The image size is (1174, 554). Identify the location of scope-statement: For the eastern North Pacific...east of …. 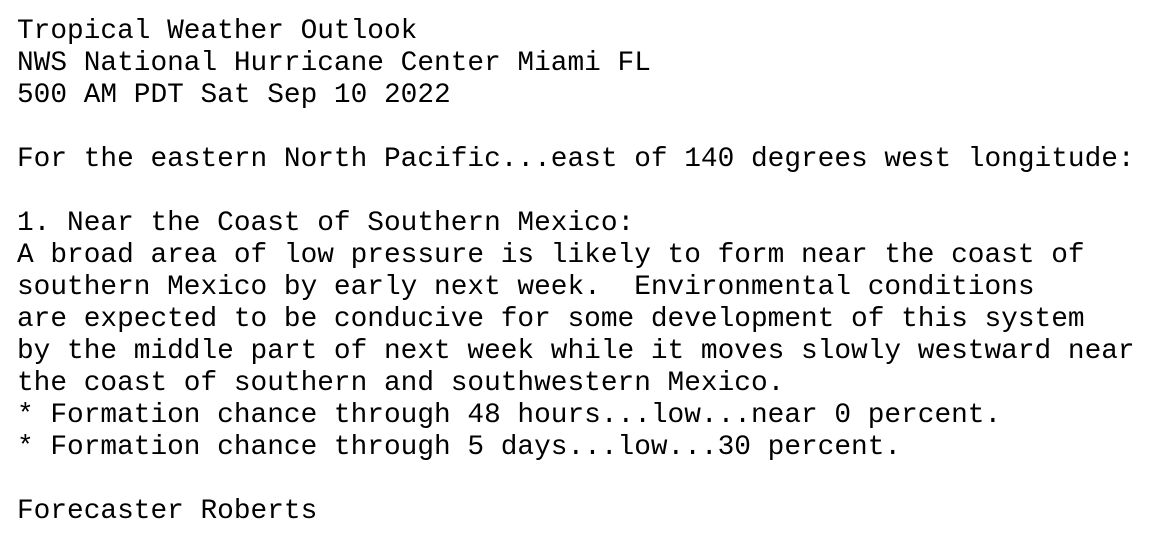
(576, 159).